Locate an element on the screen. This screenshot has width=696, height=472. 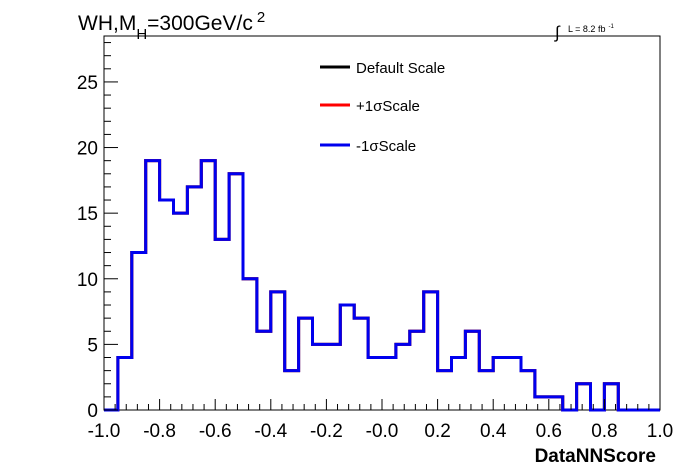
legend-label-plus: +1σScale is located at coordinates (388, 106).